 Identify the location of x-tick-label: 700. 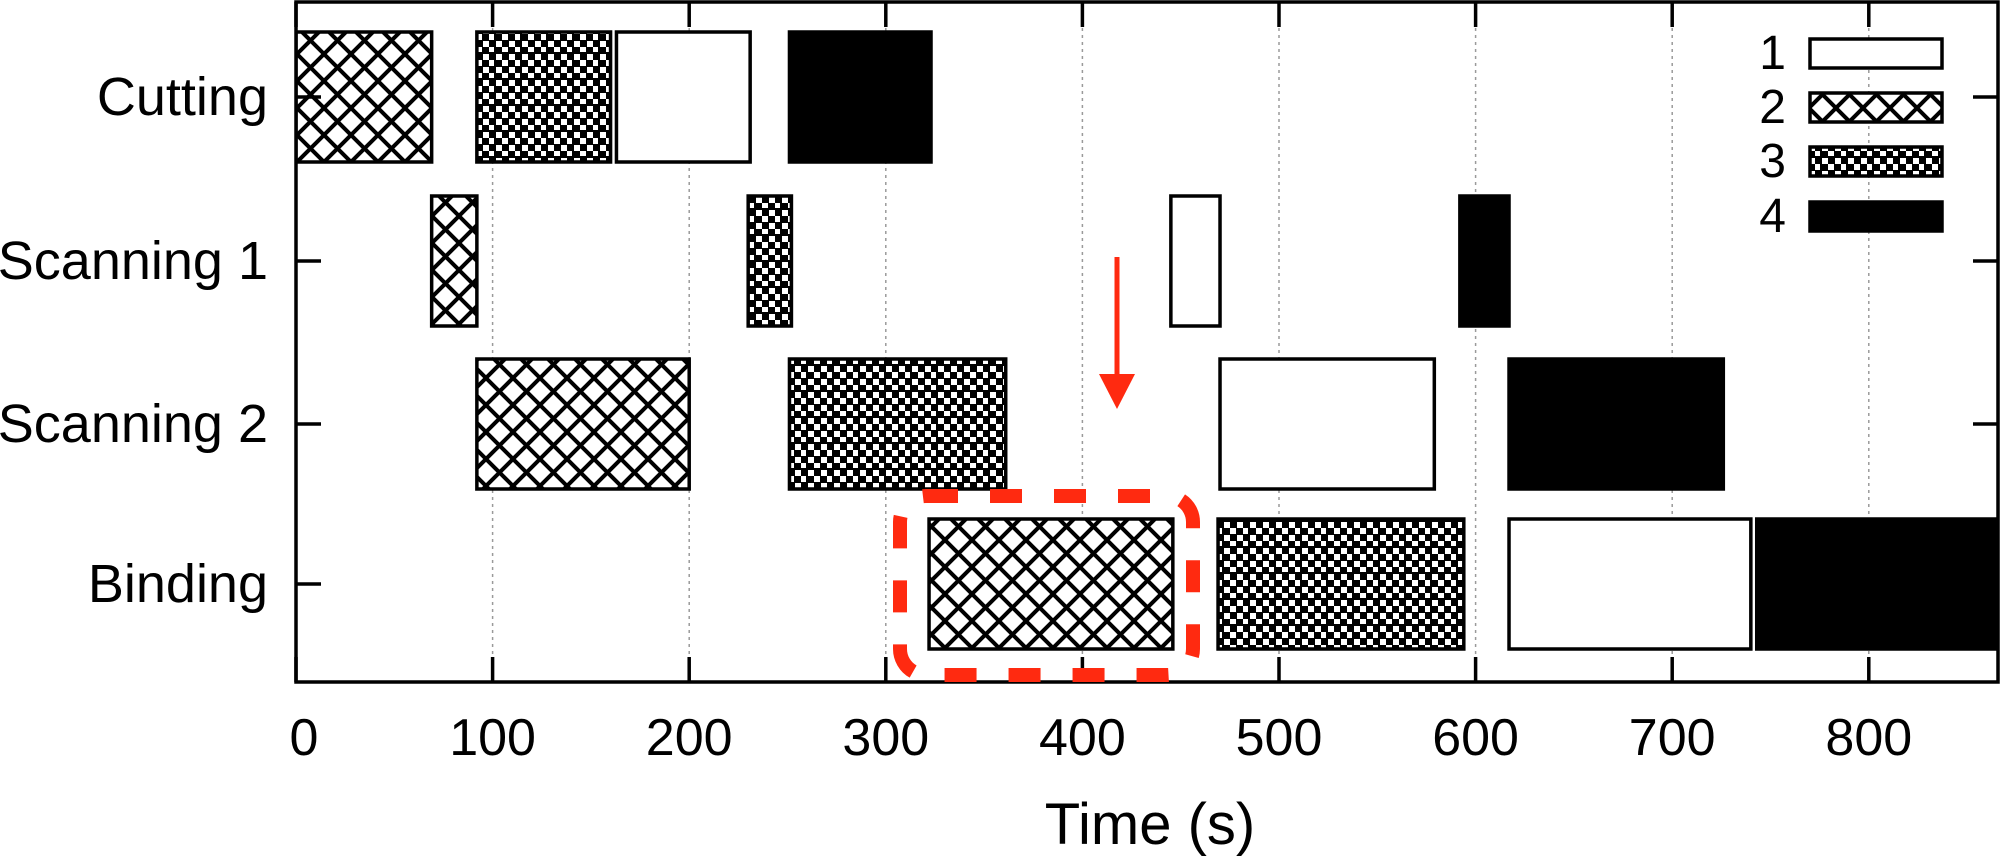
(1672, 738).